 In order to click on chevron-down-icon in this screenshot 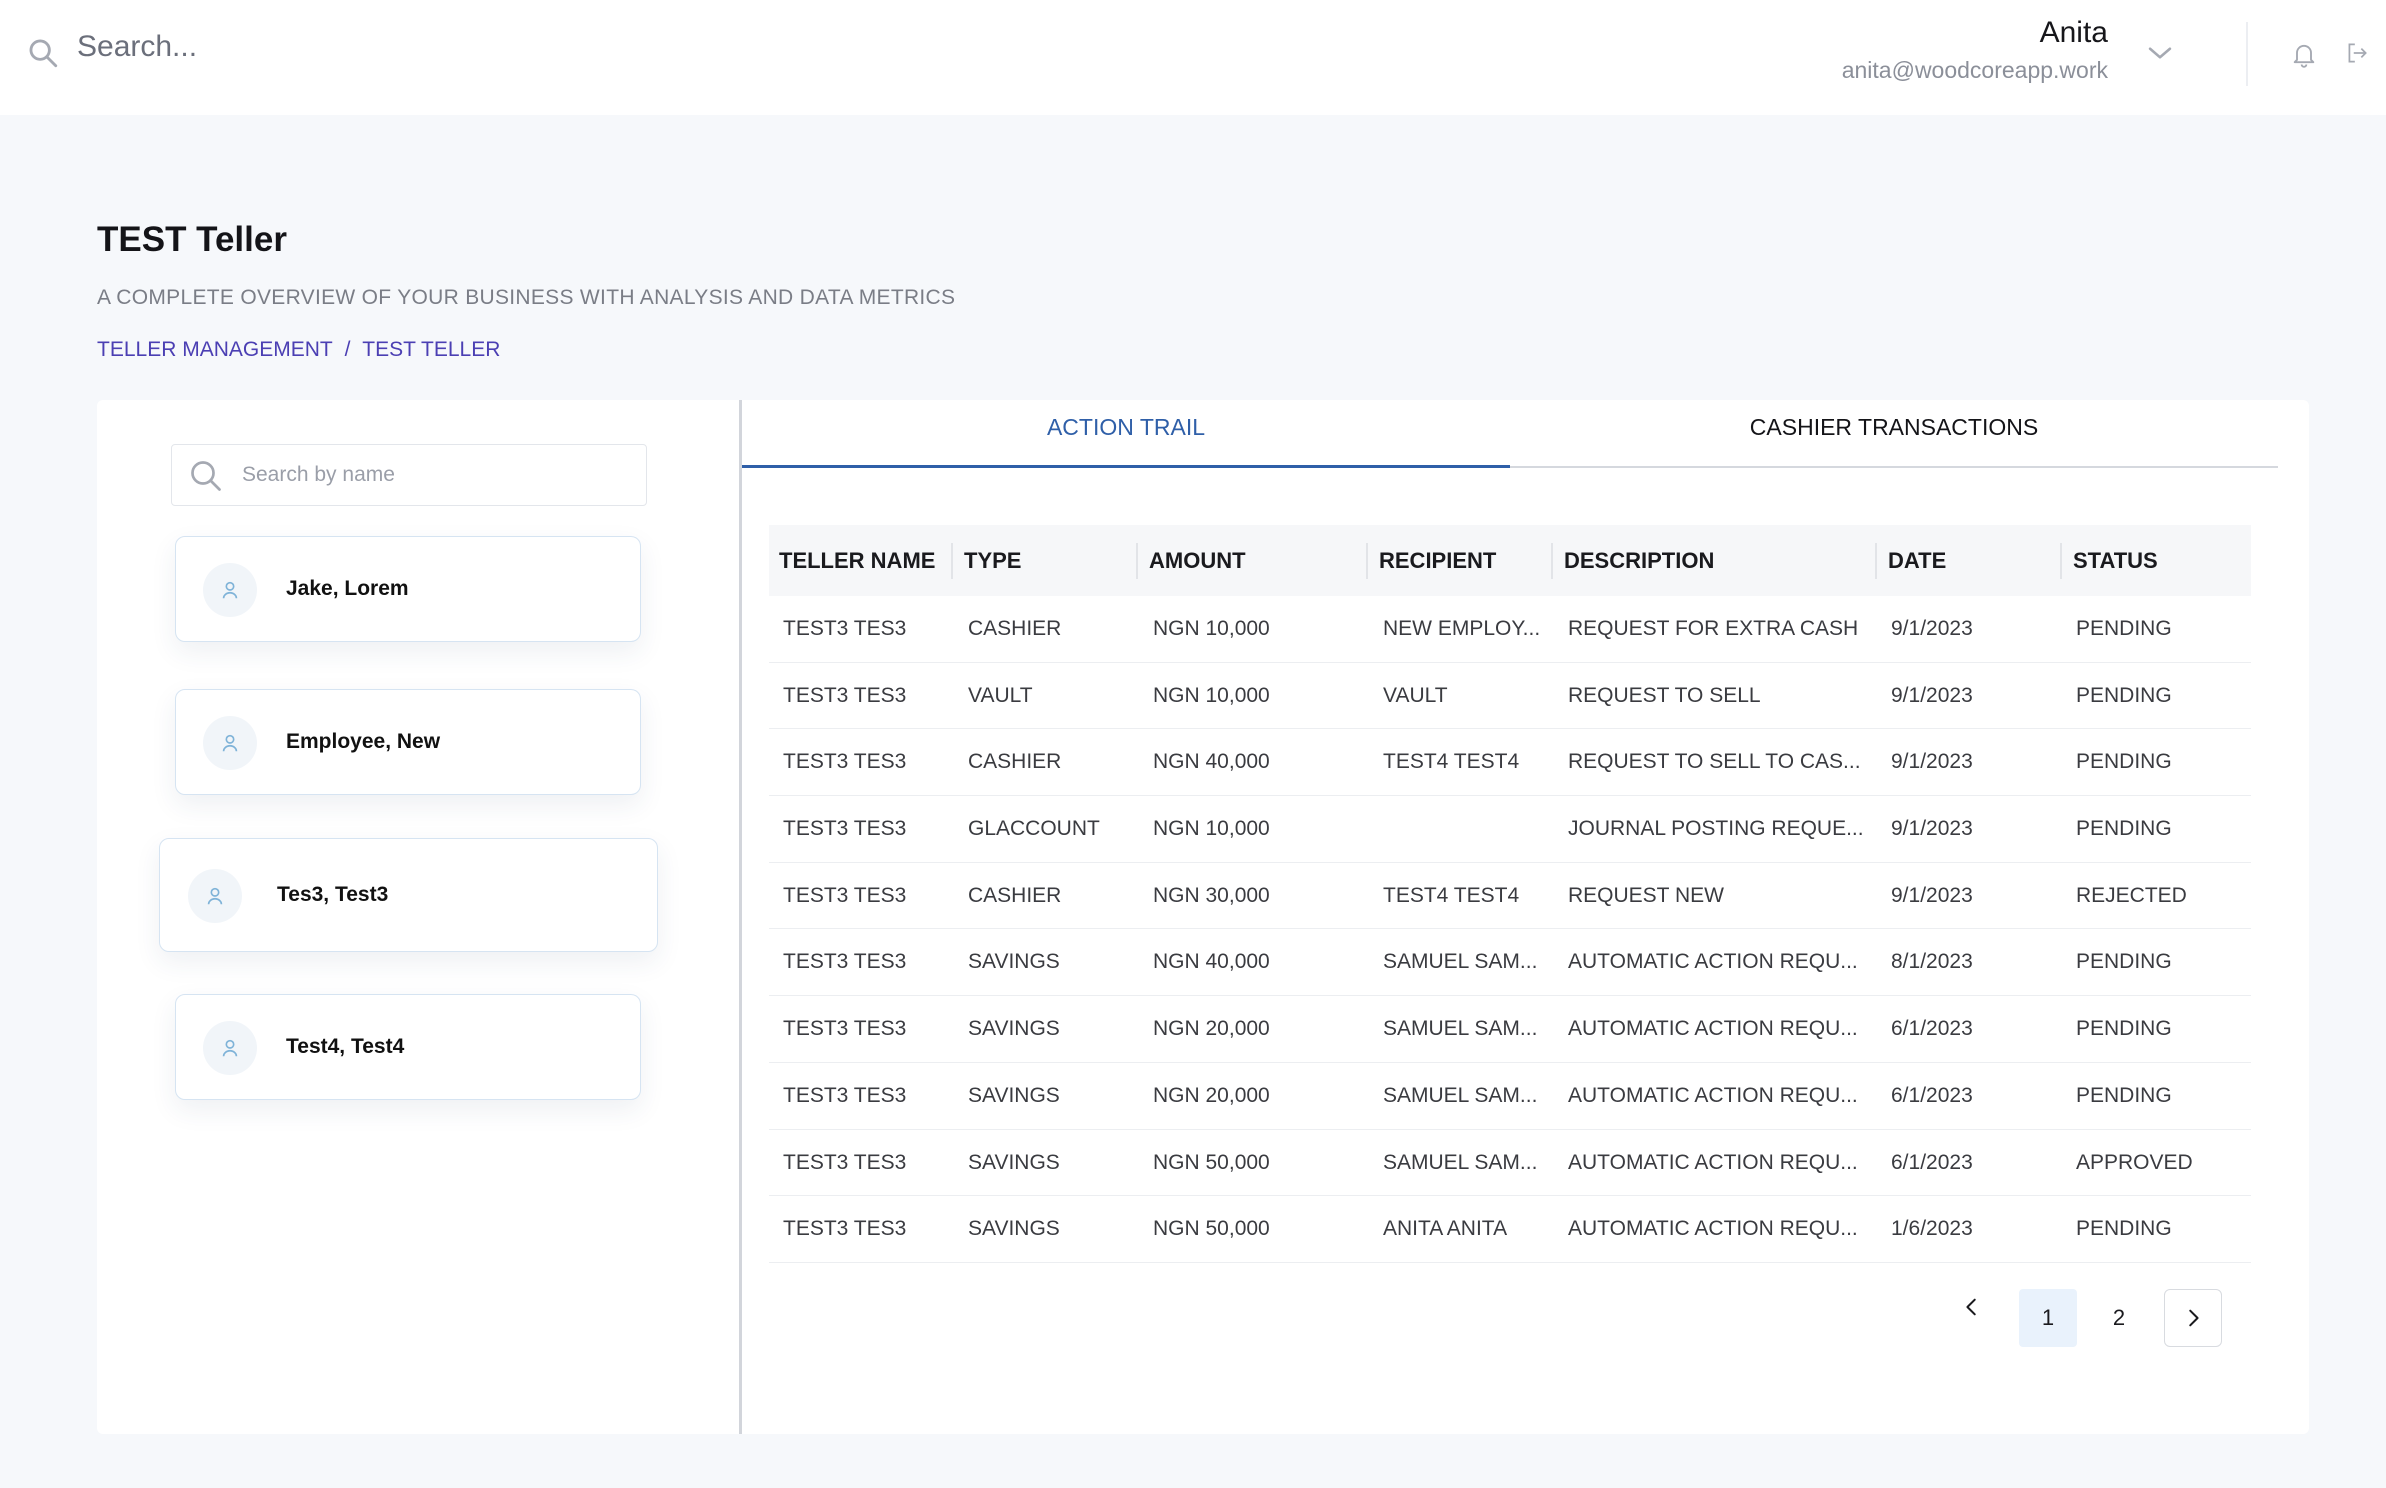, I will do `click(2160, 53)`.